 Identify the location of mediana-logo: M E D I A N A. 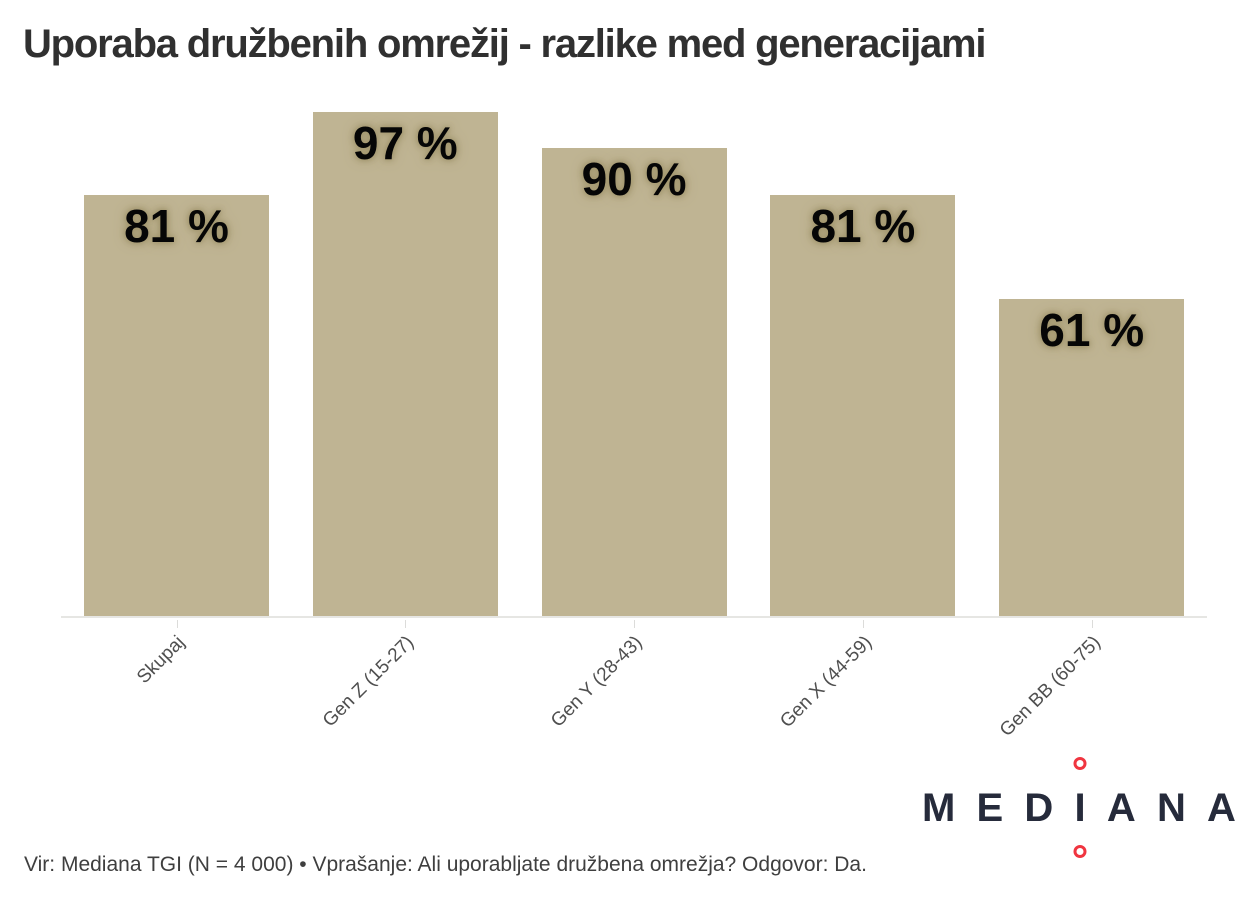
(1079, 807).